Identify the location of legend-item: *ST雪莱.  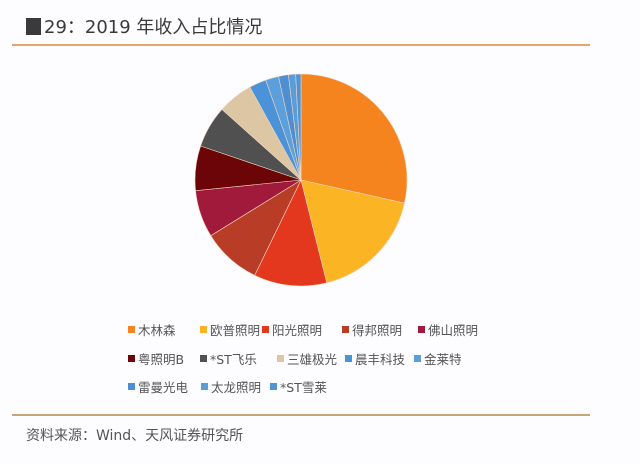
(298, 386).